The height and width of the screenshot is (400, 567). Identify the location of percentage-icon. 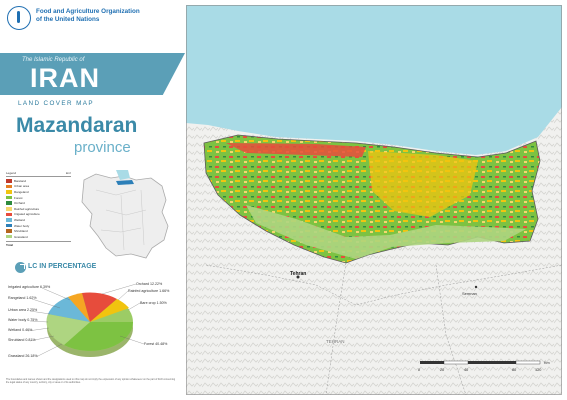
(20, 267).